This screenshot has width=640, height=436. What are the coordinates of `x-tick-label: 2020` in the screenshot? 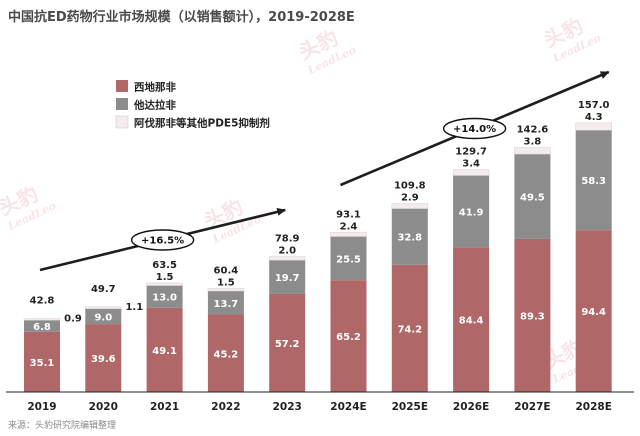 It's located at (103, 407).